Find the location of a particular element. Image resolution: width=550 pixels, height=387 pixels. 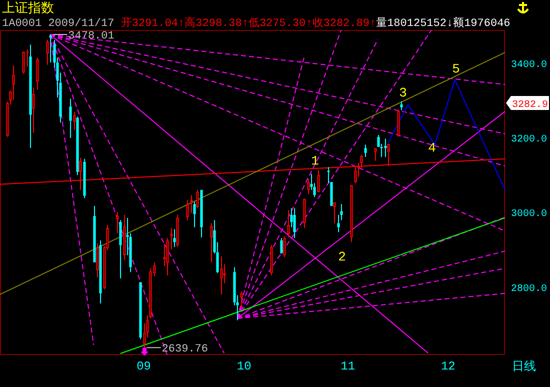

text: 3282.9 is located at coordinates (530, 105).